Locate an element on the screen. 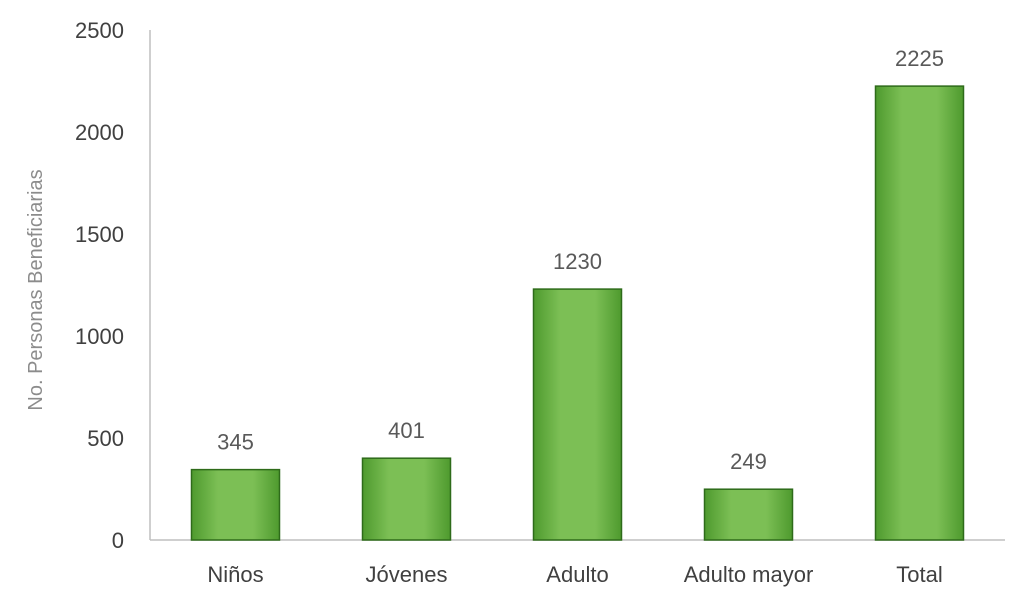  data-label: 401 is located at coordinates (406, 430).